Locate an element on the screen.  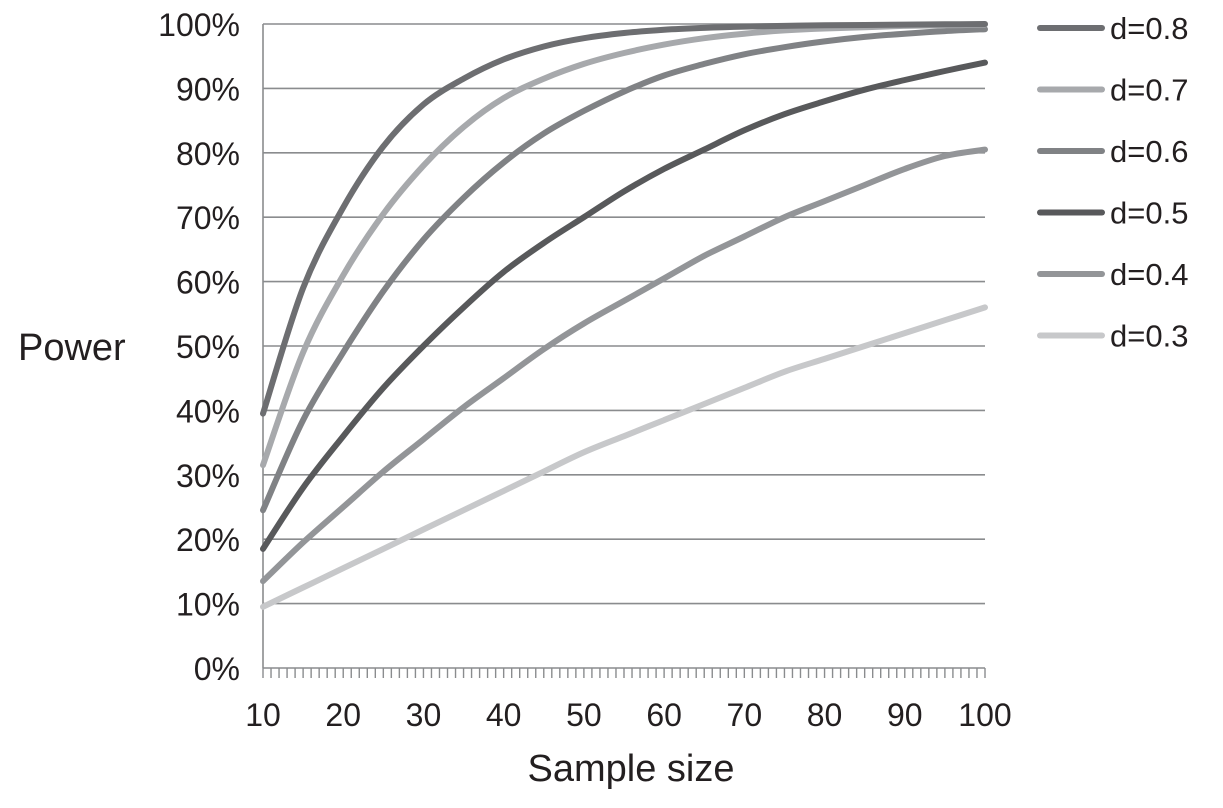
y-tick-label: 10% is located at coordinates (208, 605).